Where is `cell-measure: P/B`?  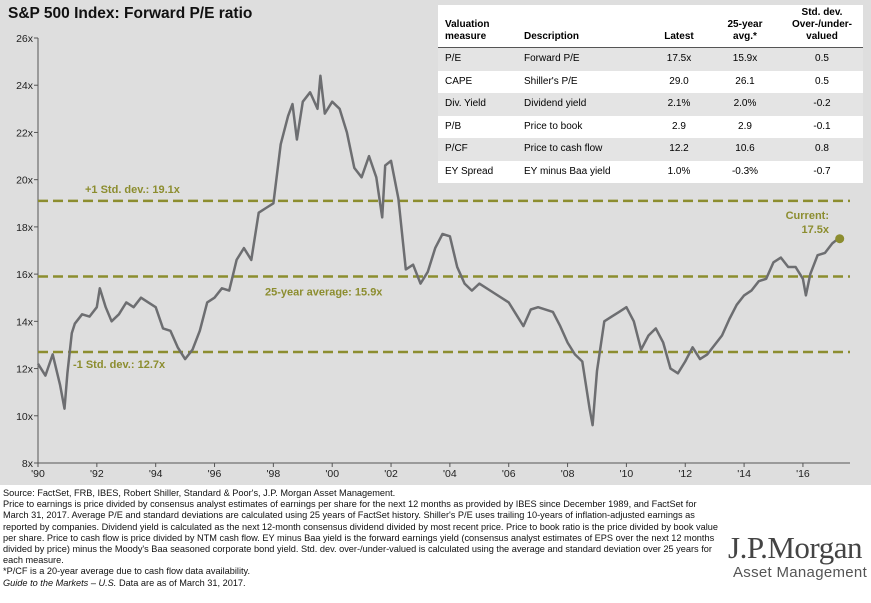
cell-measure: P/B is located at coordinates (453, 126).